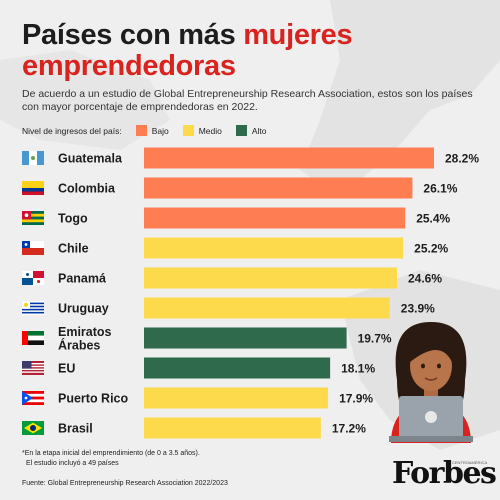 The width and height of the screenshot is (500, 500). I want to click on bar-puerto-rico, so click(236, 398).